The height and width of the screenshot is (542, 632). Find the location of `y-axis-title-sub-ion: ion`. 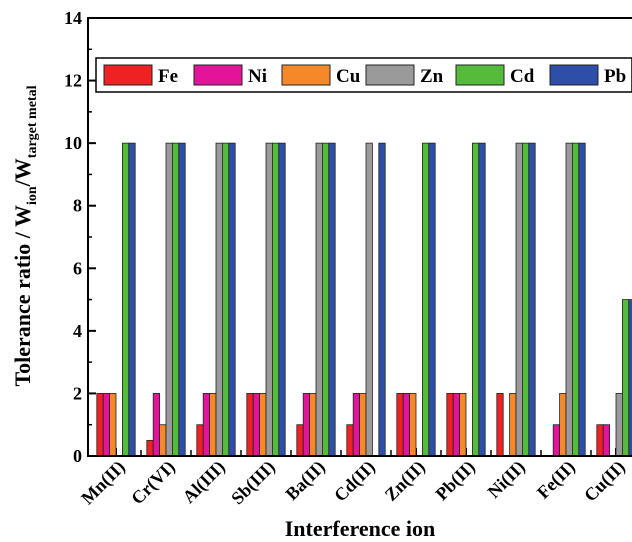

y-axis-title-sub-ion: ion is located at coordinates (32, 195).